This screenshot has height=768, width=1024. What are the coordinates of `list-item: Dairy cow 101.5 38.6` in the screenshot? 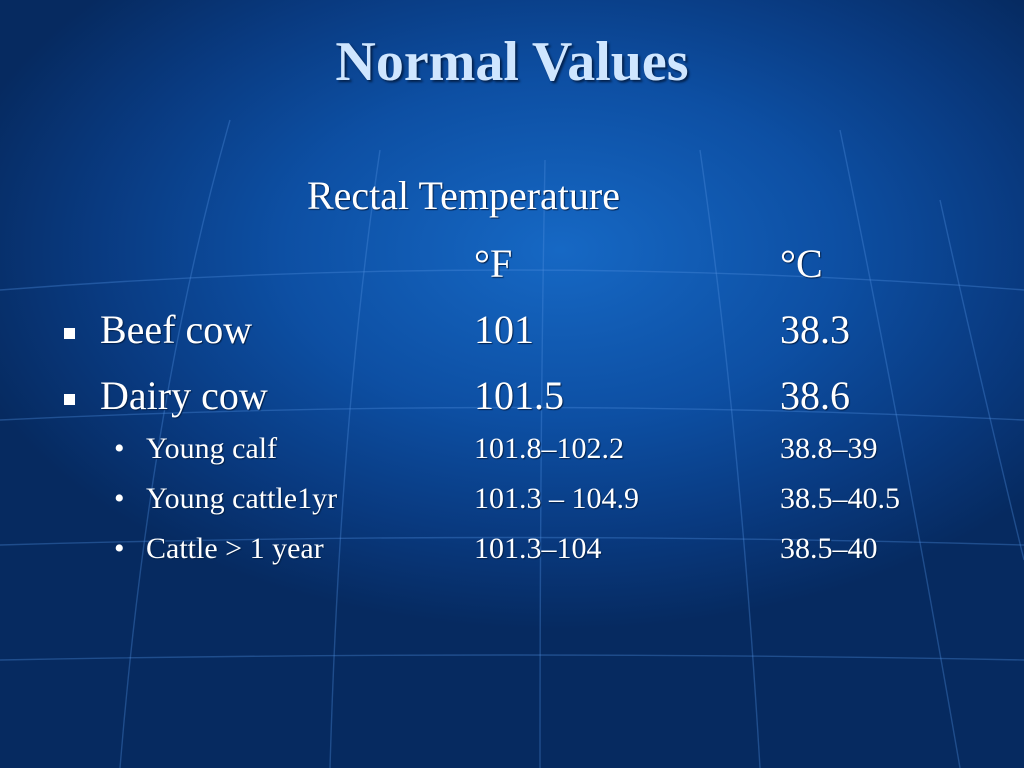 It's located at (512, 402).